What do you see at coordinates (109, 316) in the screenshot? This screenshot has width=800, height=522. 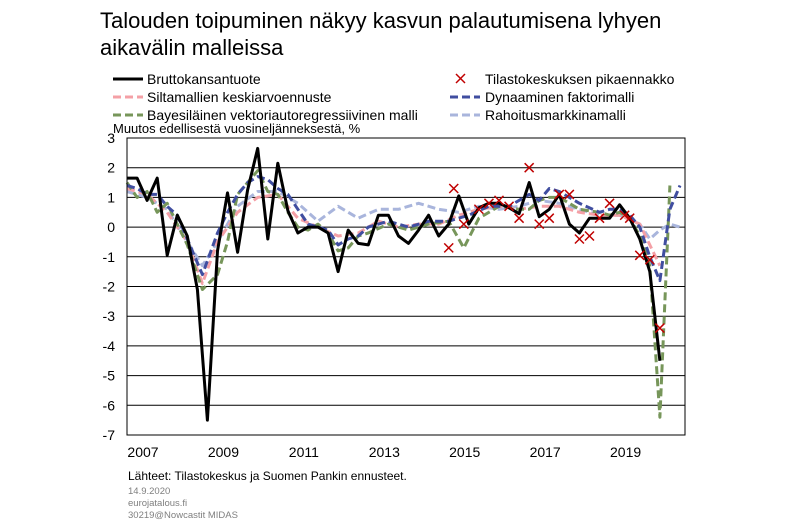 I see `y-tick-label: -3` at bounding box center [109, 316].